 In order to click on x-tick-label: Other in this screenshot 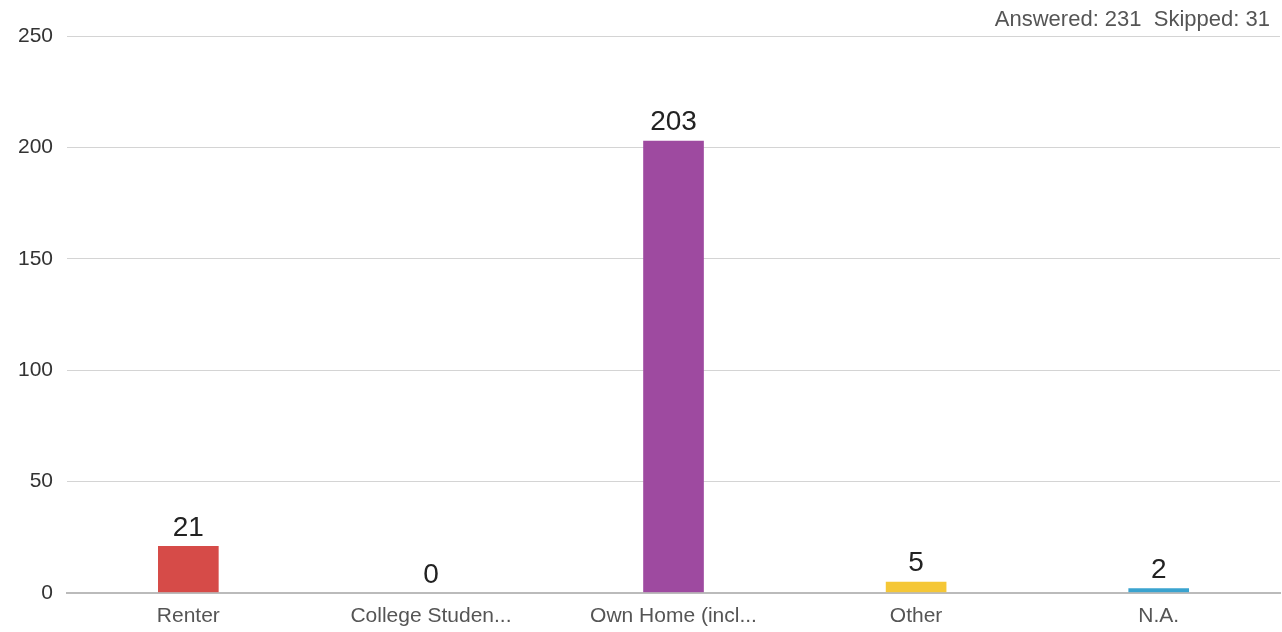, I will do `click(916, 615)`.